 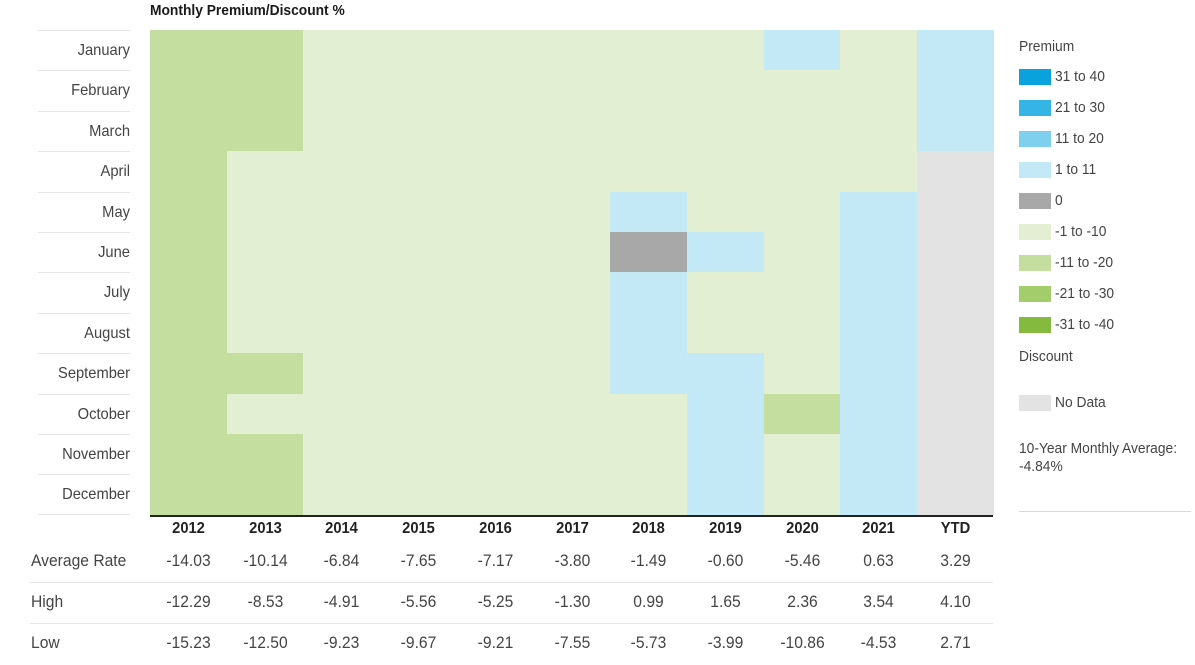 What do you see at coordinates (725, 528) in the screenshot?
I see `column-header: 2019` at bounding box center [725, 528].